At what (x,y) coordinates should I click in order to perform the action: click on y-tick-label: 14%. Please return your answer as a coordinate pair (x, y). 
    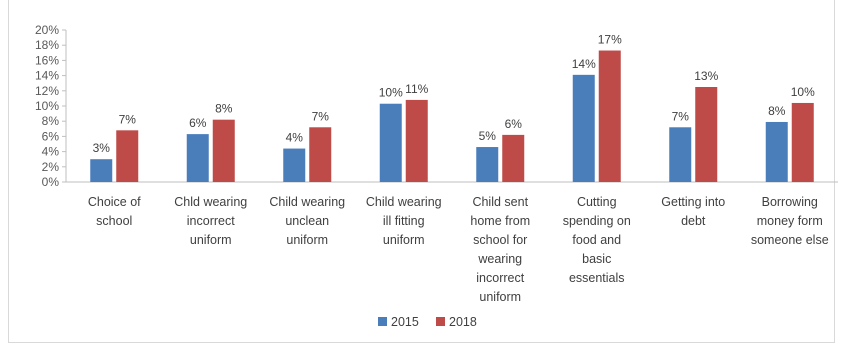
    Looking at the image, I should click on (47, 76).